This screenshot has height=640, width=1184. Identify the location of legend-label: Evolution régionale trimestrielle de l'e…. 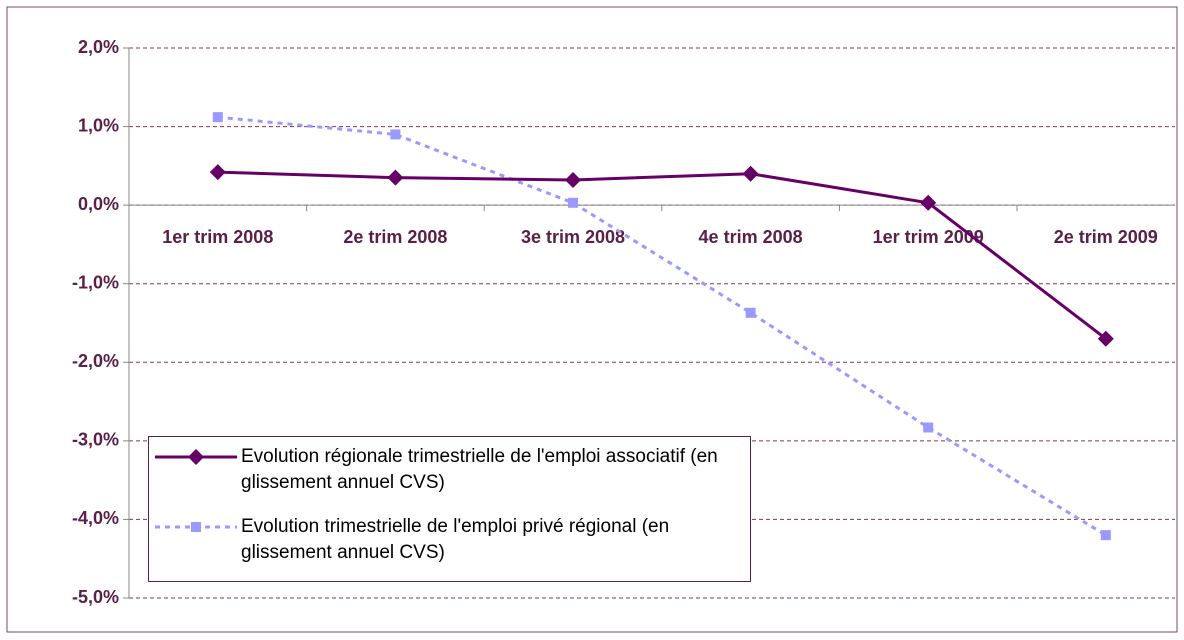
(479, 469).